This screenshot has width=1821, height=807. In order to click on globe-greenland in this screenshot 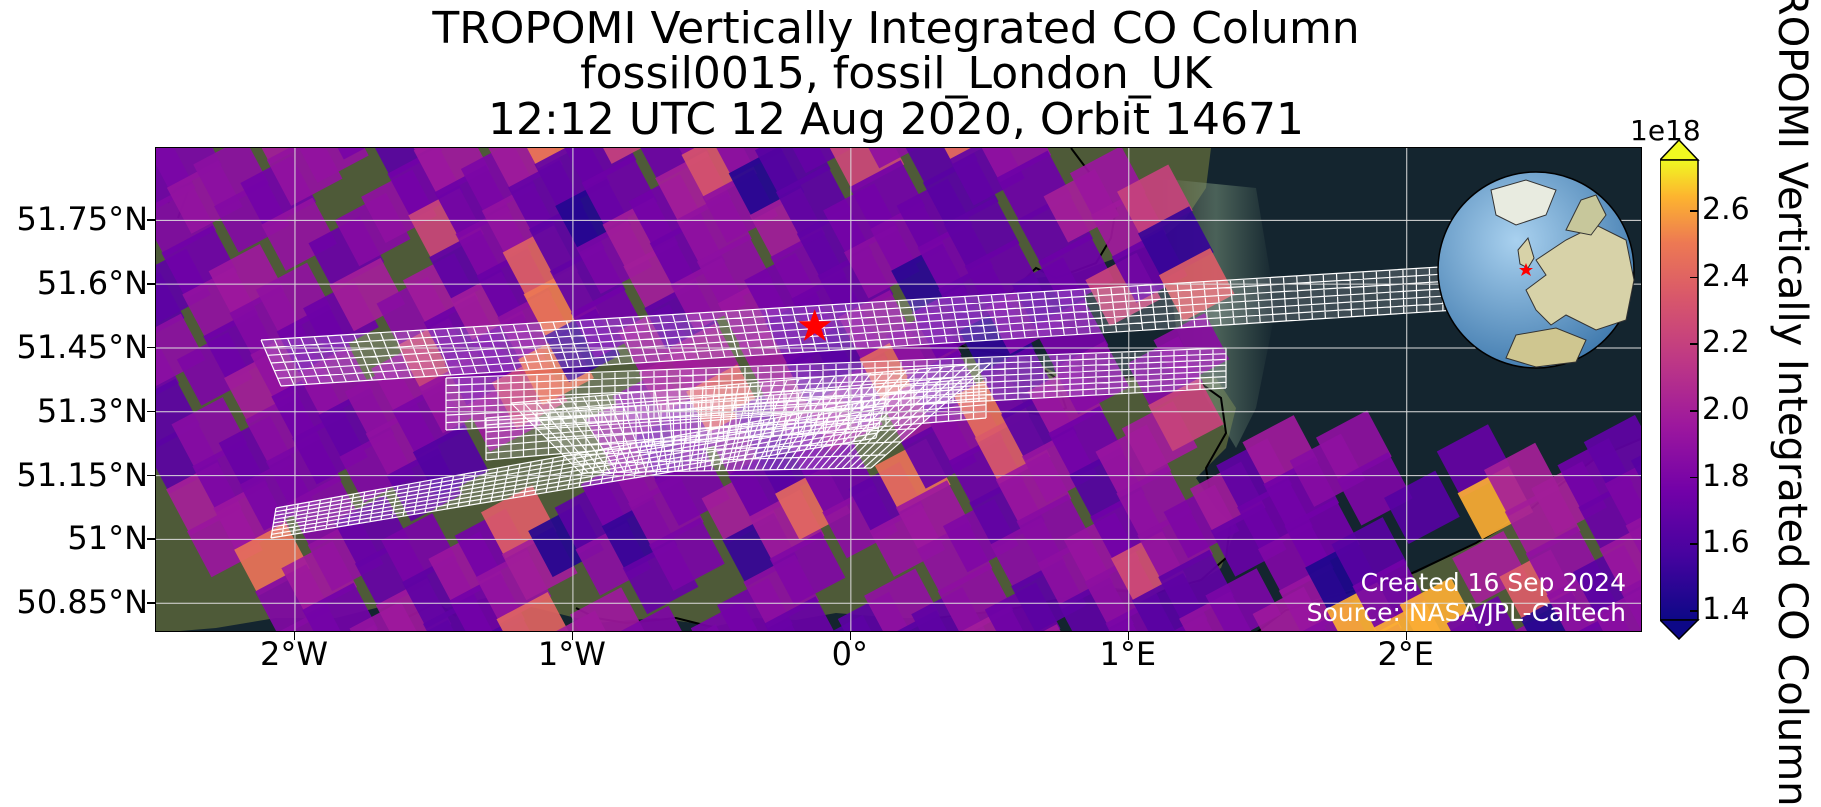, I will do `click(1523, 202)`.